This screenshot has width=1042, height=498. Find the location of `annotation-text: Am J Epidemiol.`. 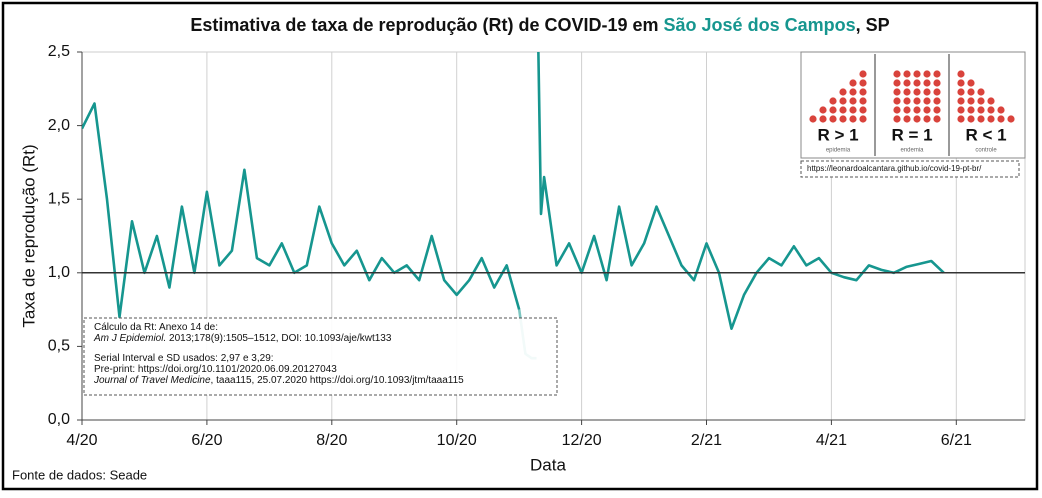

annotation-text: Am J Epidemiol. is located at coordinates (129, 338).